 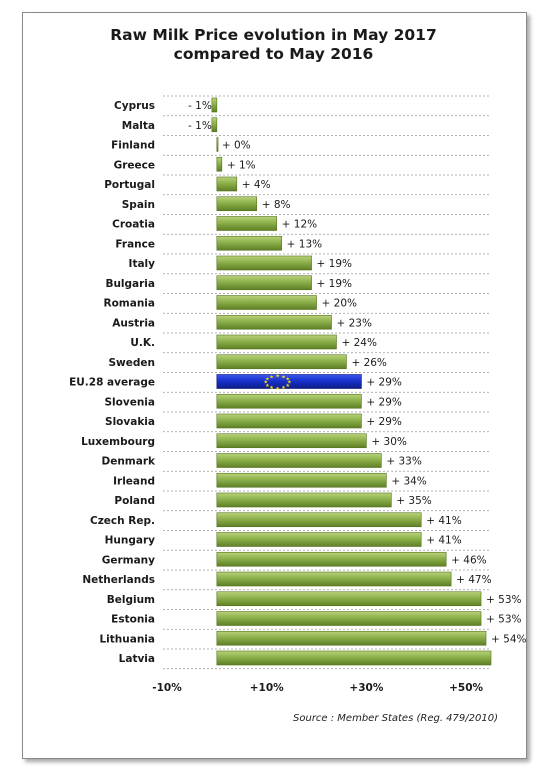 What do you see at coordinates (304, 244) in the screenshot?
I see `value-label-france: + 13%` at bounding box center [304, 244].